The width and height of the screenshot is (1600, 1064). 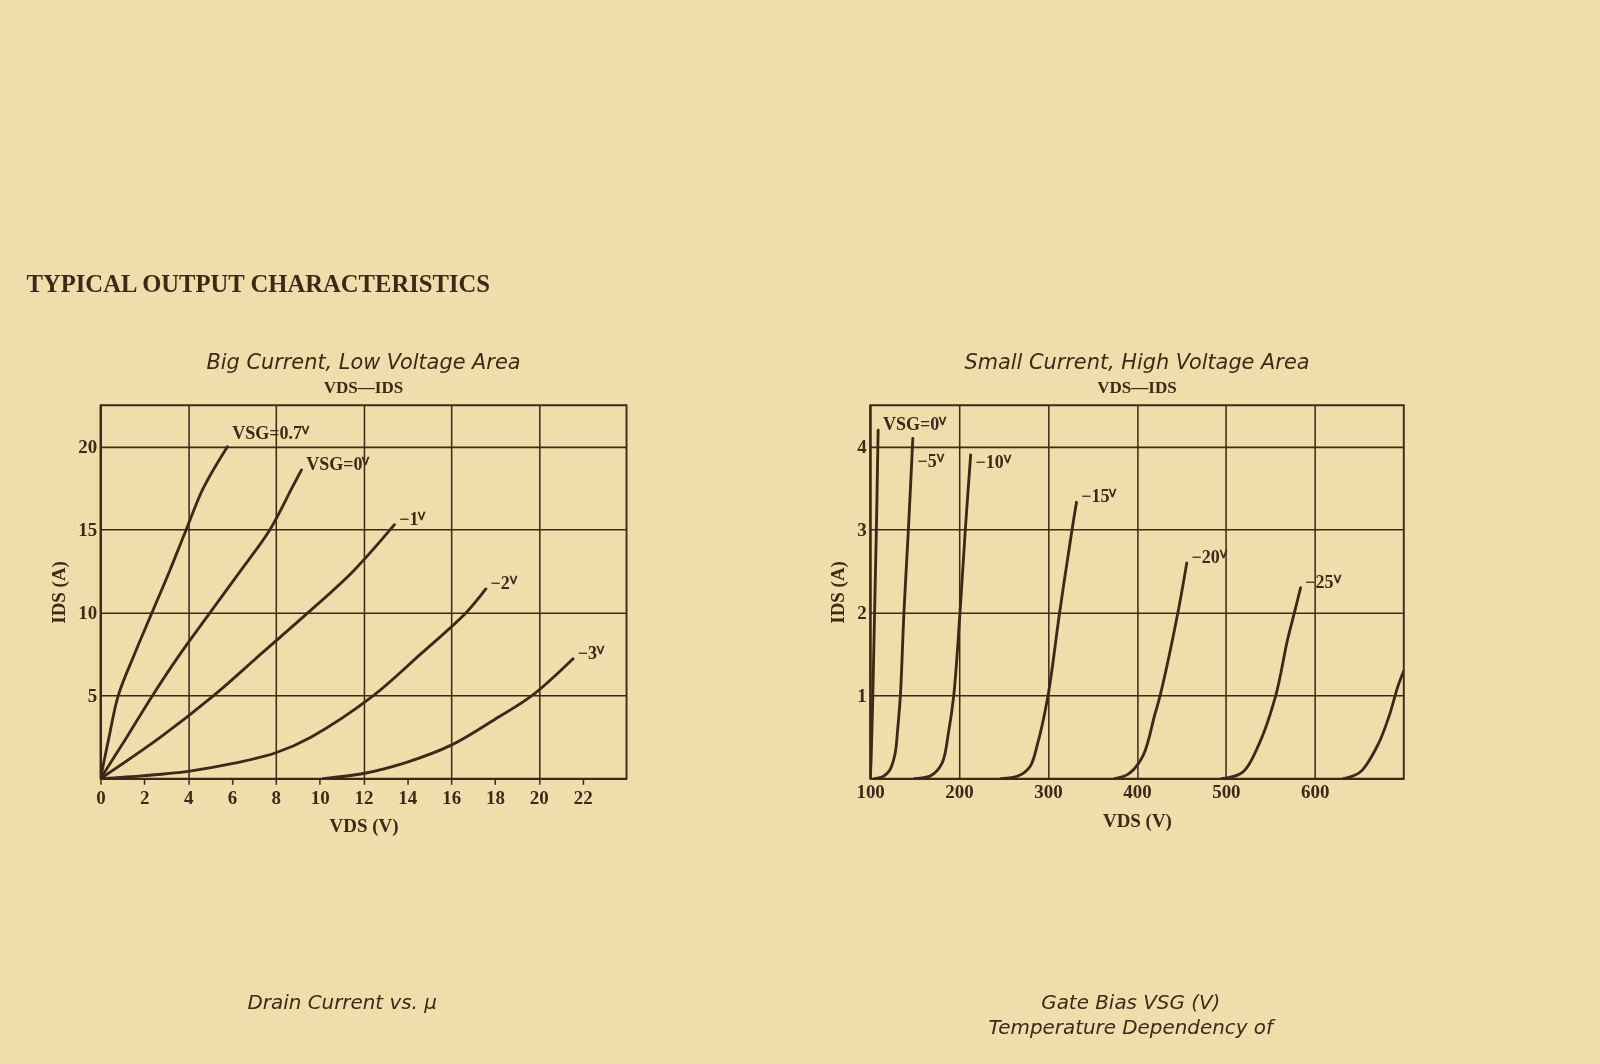 I want to click on text: Temperature Dependency of, so click(x=1132, y=1027).